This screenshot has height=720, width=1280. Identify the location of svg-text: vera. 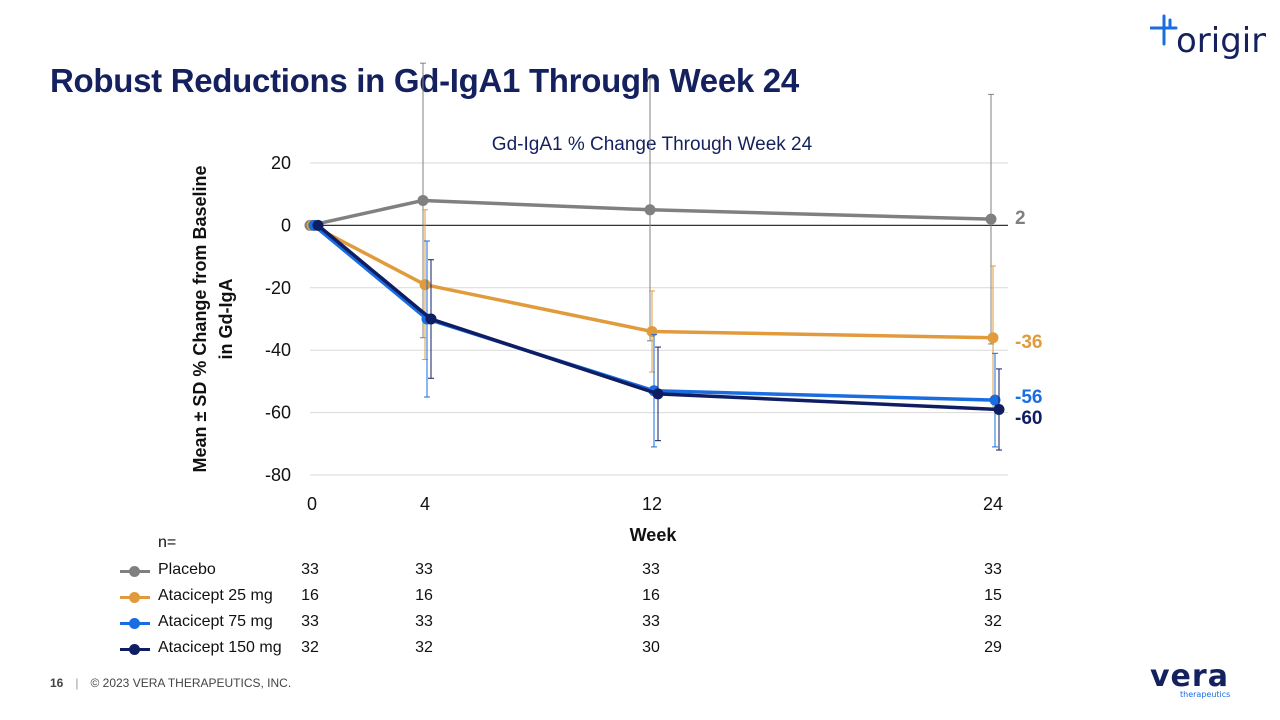
(1189, 677).